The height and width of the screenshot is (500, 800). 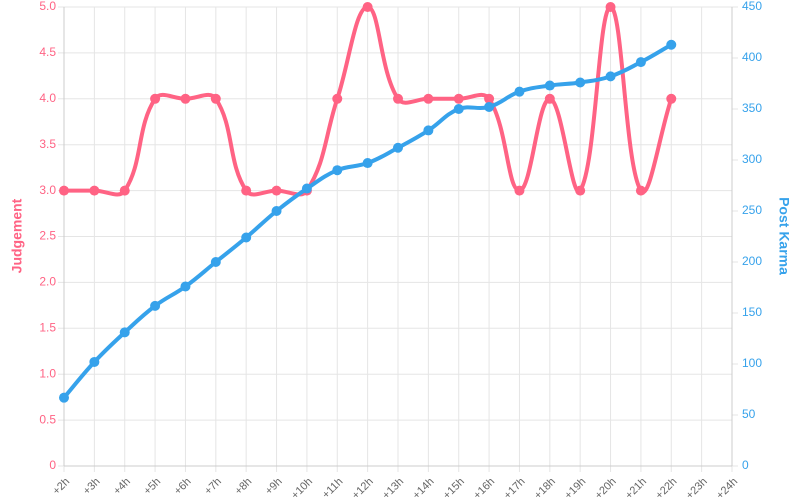 What do you see at coordinates (484, 488) in the screenshot?
I see `x-tick-label: +16h` at bounding box center [484, 488].